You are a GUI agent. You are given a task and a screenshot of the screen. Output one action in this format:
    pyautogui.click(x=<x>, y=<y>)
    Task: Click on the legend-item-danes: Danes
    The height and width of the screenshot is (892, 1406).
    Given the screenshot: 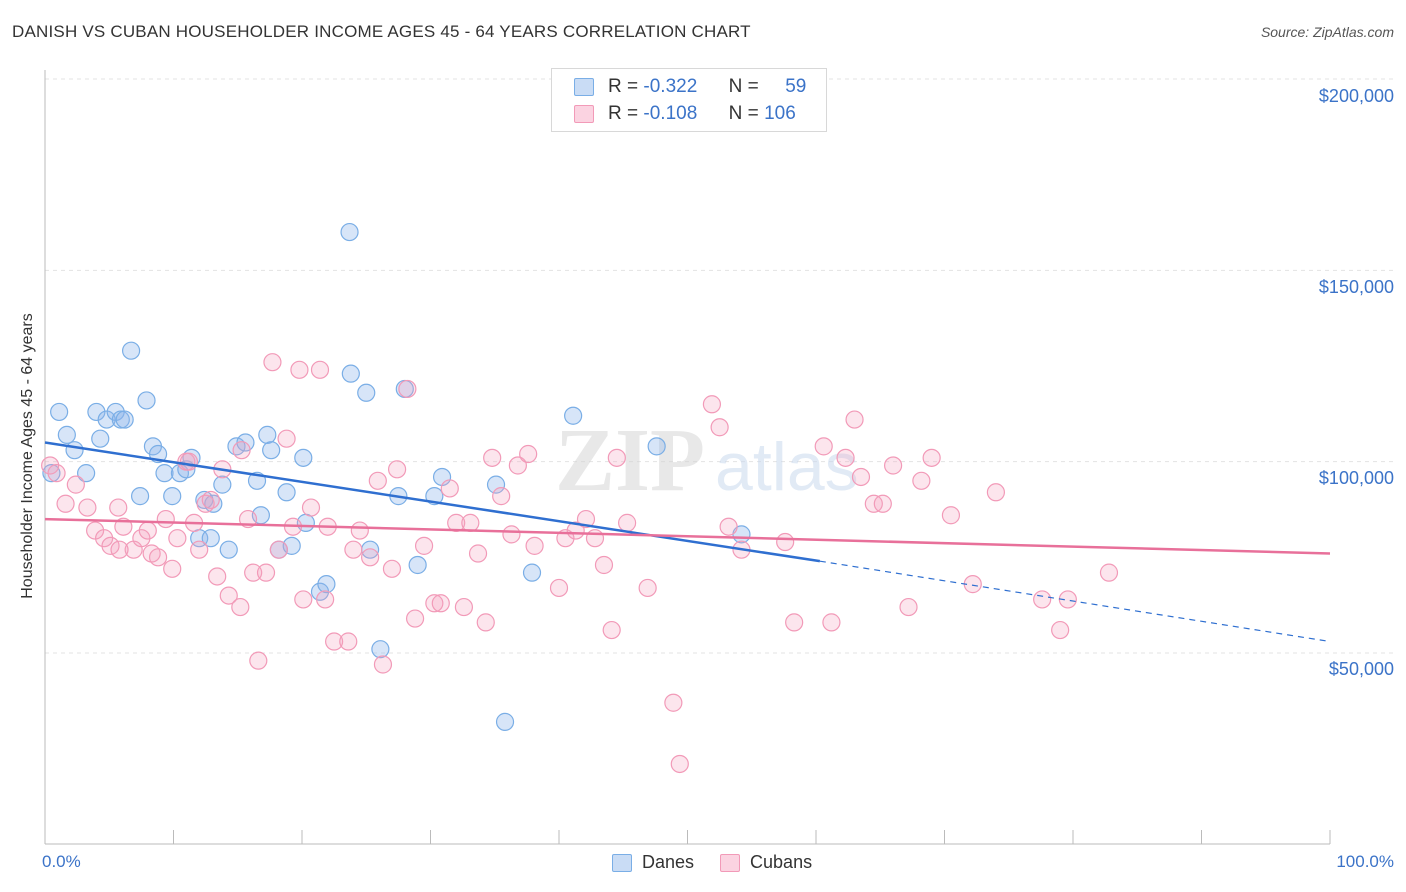 What is the action you would take?
    pyautogui.click(x=653, y=862)
    